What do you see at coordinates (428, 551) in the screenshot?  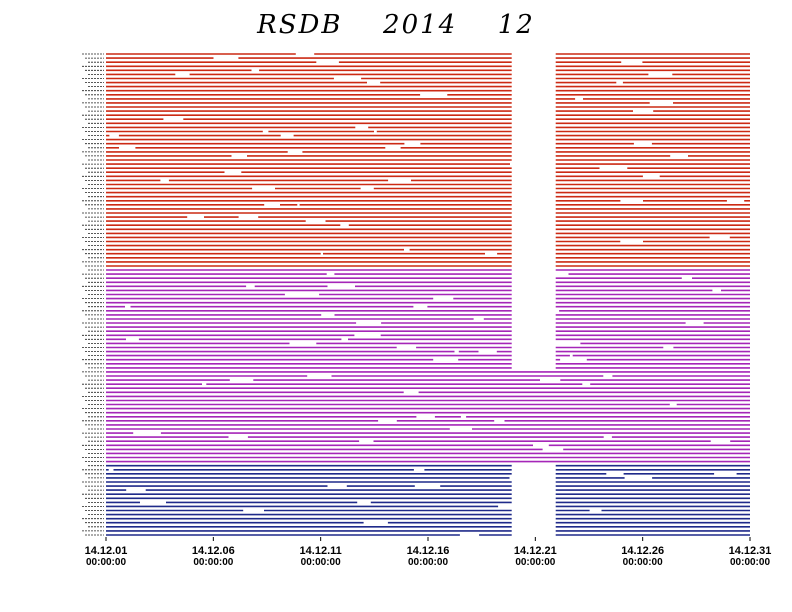 I see `x-tick-label-date: 14.12.16` at bounding box center [428, 551].